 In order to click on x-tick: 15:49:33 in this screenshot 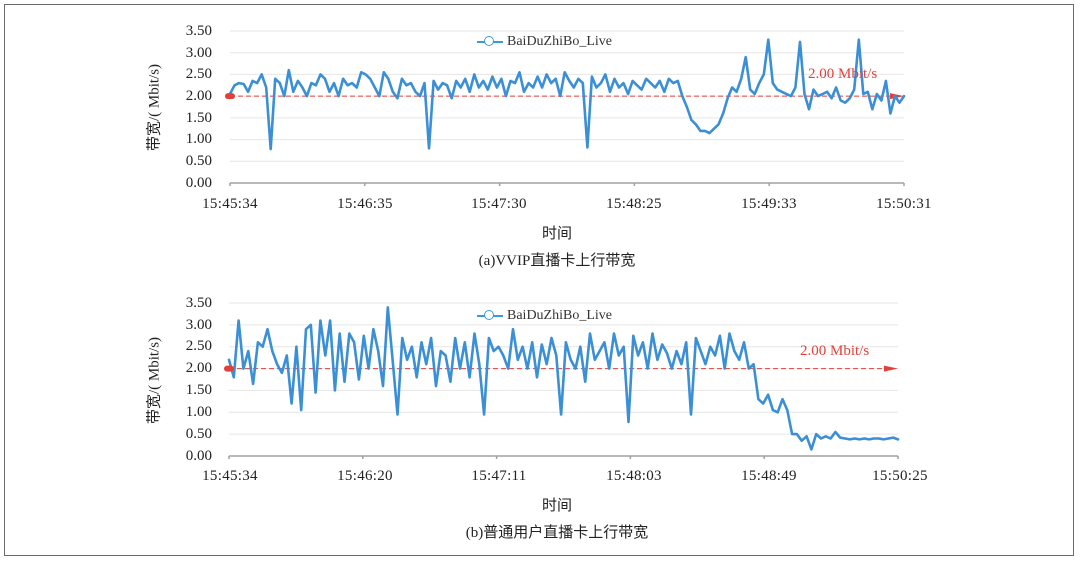, I will do `click(769, 204)`.